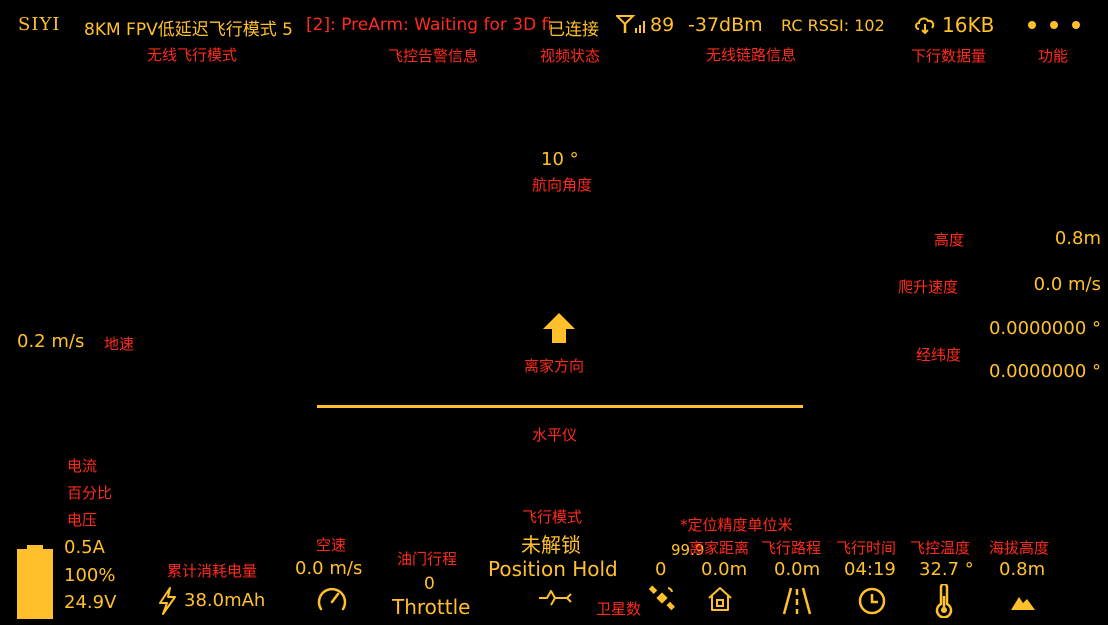  Describe the element at coordinates (949, 56) in the screenshot. I see `label-downlink: 下行数据量` at that location.